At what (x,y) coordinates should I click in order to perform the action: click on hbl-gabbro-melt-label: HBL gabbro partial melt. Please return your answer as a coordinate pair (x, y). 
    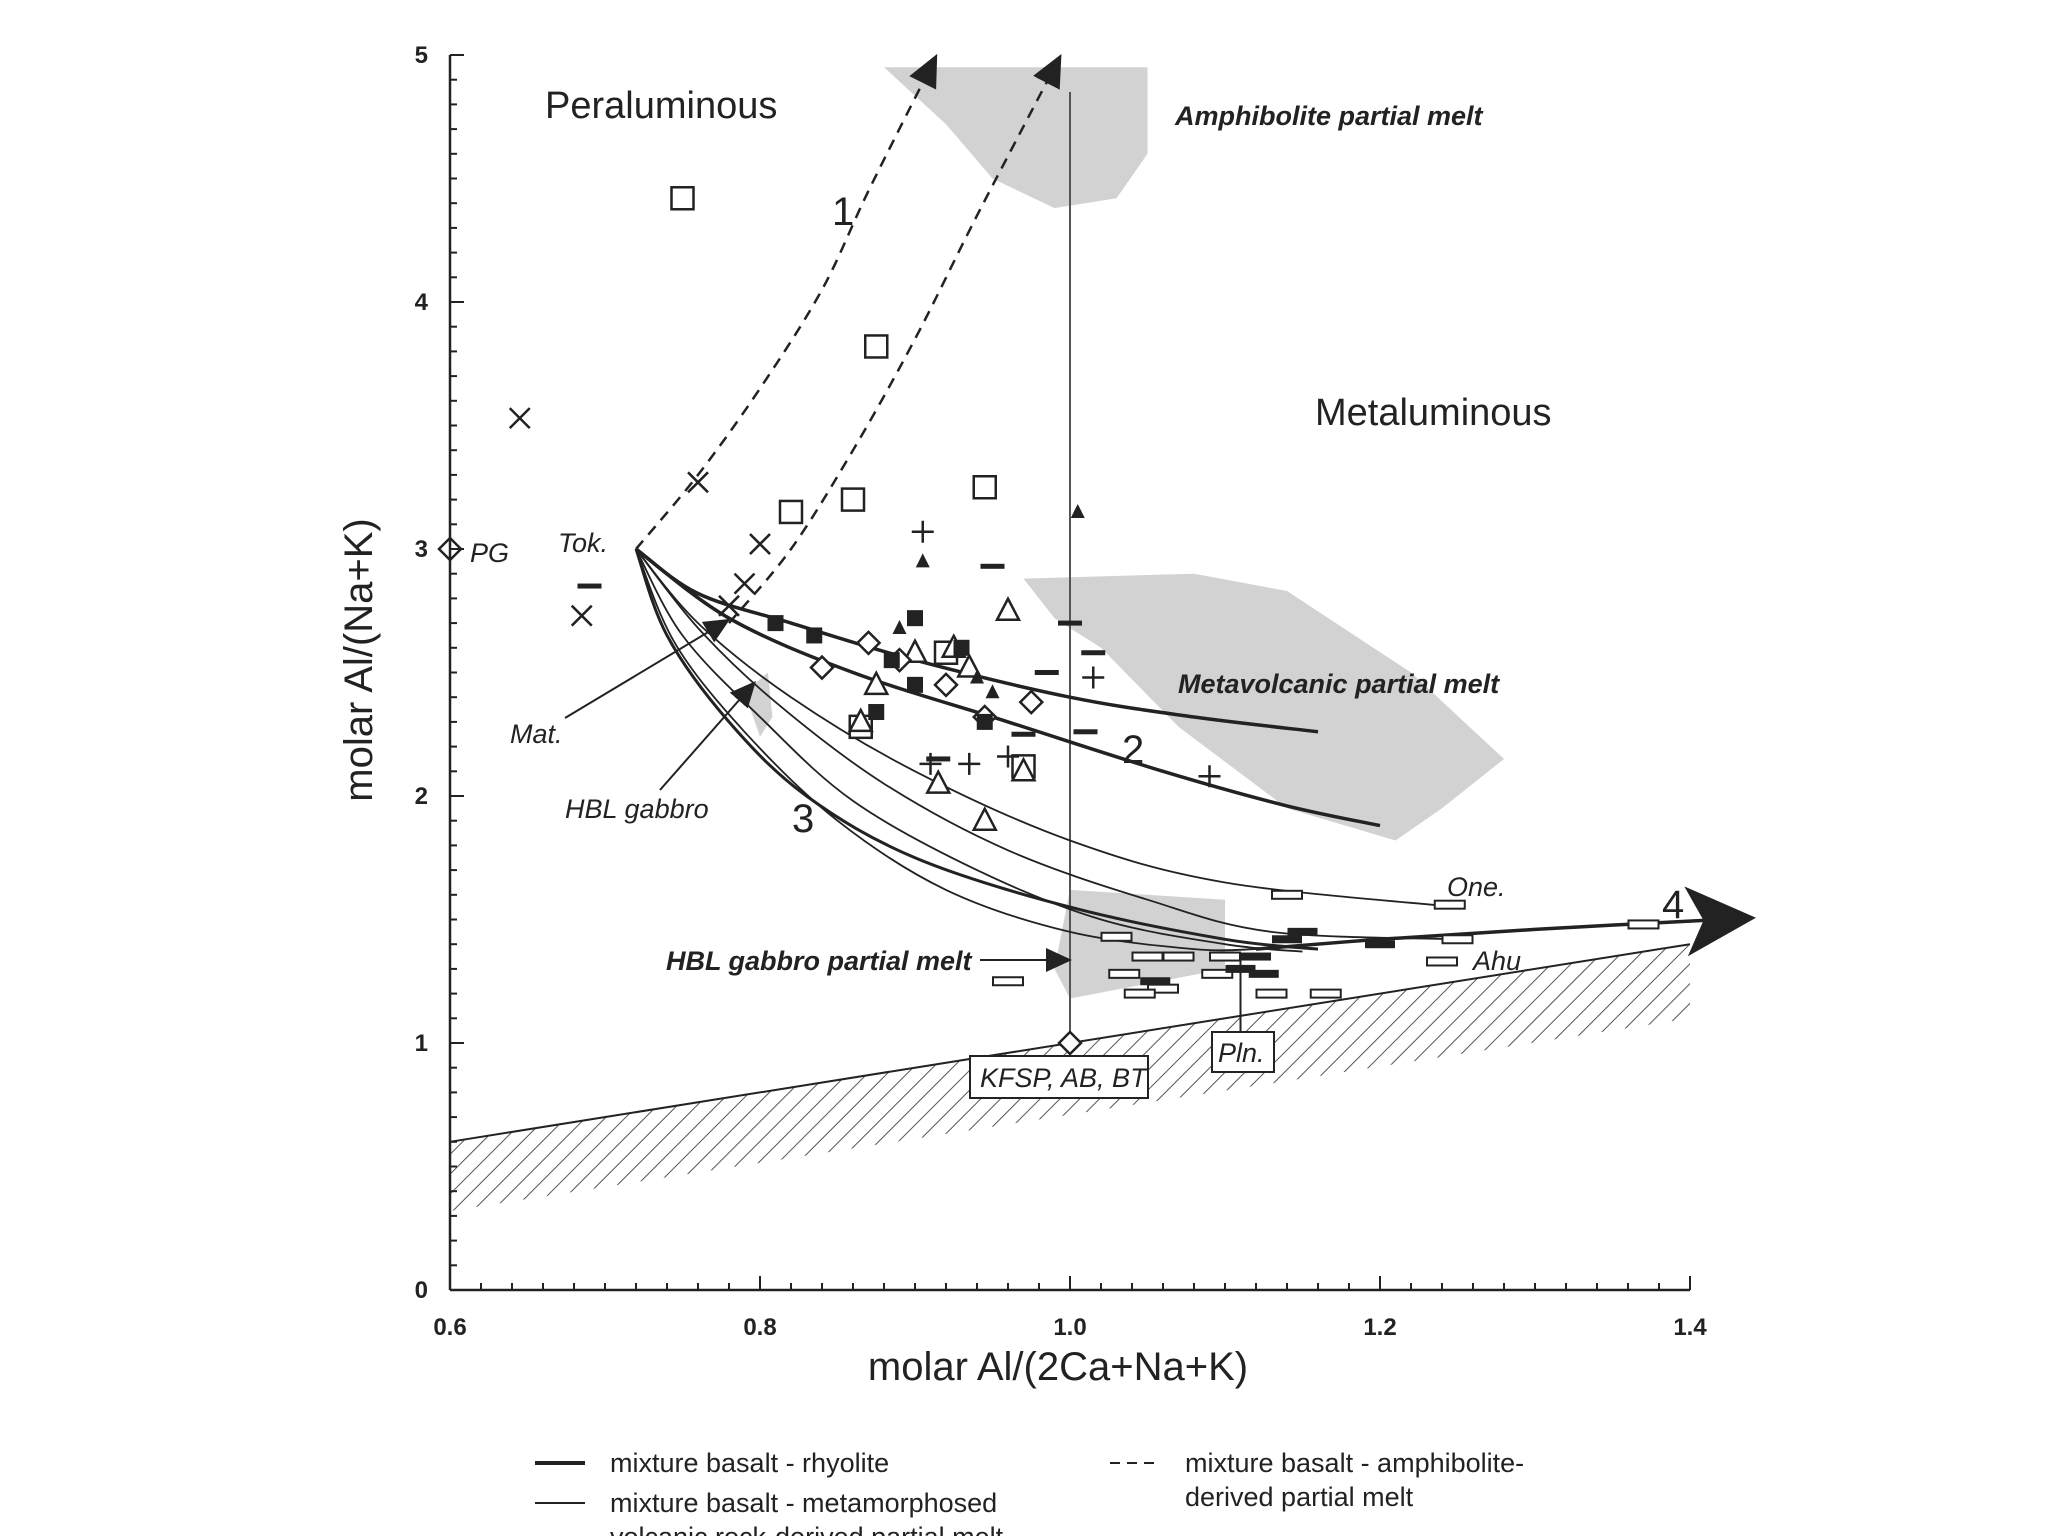
    Looking at the image, I should click on (819, 961).